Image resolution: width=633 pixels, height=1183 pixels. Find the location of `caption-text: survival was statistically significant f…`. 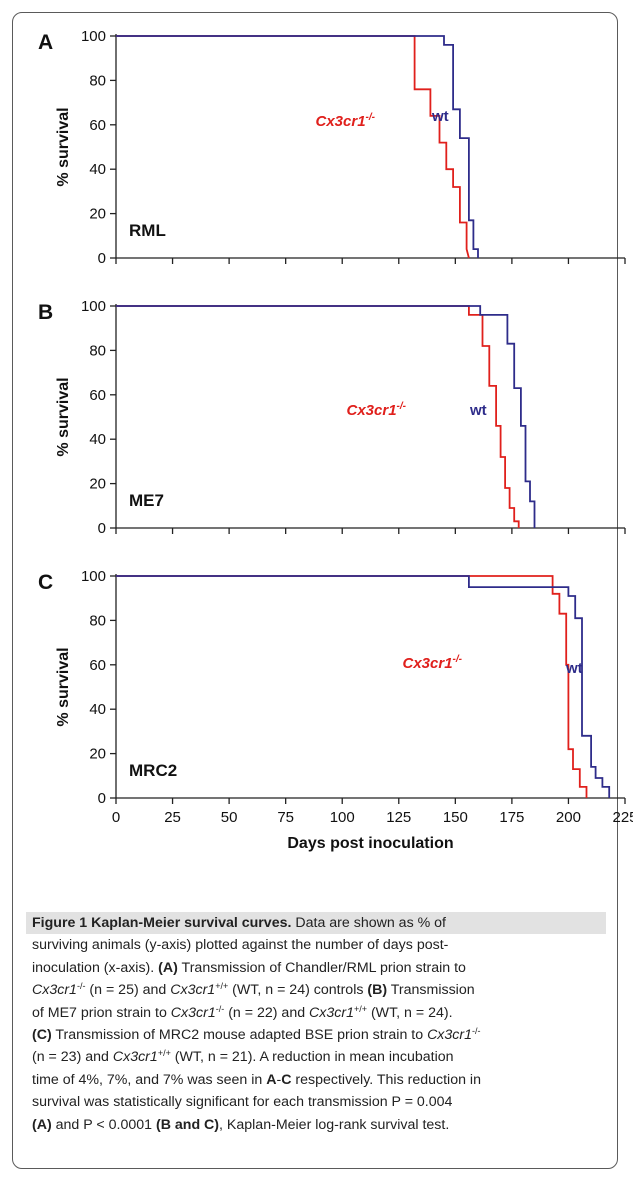

caption-text: survival was statistically significant f… is located at coordinates (242, 1102).